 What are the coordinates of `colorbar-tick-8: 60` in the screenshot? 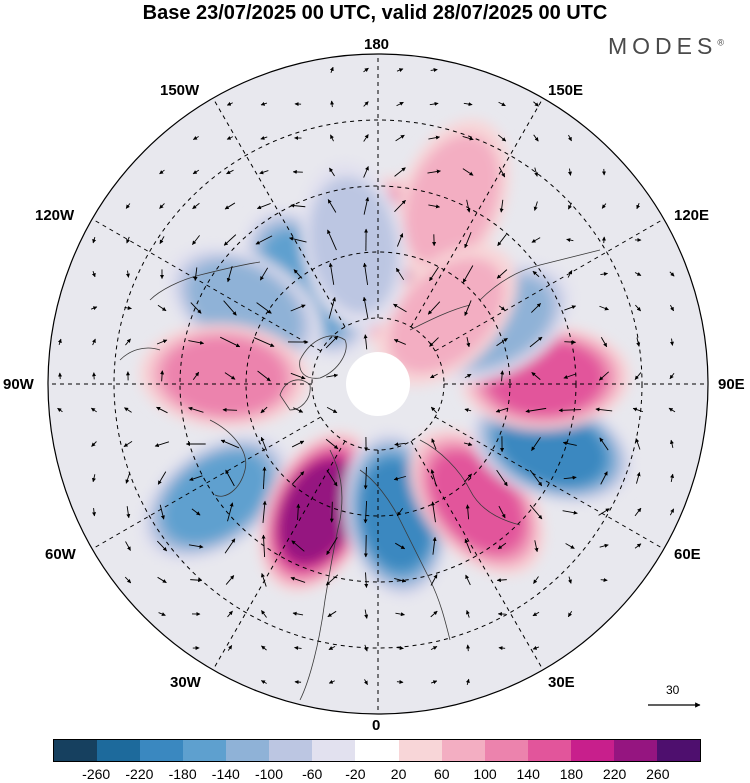 It's located at (442, 774).